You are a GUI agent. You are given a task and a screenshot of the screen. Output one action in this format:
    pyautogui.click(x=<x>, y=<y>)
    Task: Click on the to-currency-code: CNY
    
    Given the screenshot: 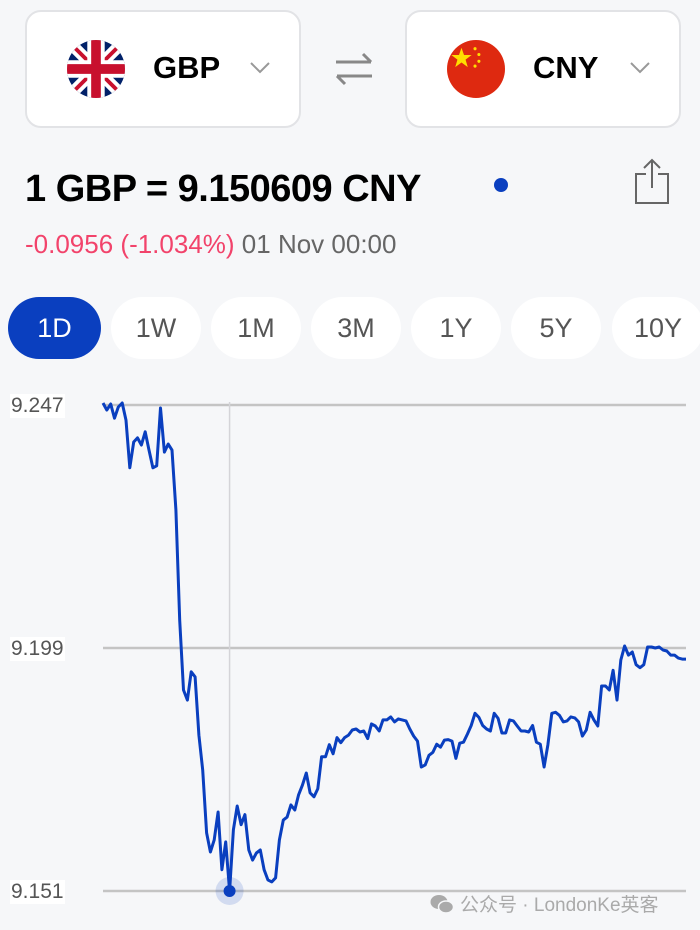 What is the action you would take?
    pyautogui.click(x=566, y=67)
    